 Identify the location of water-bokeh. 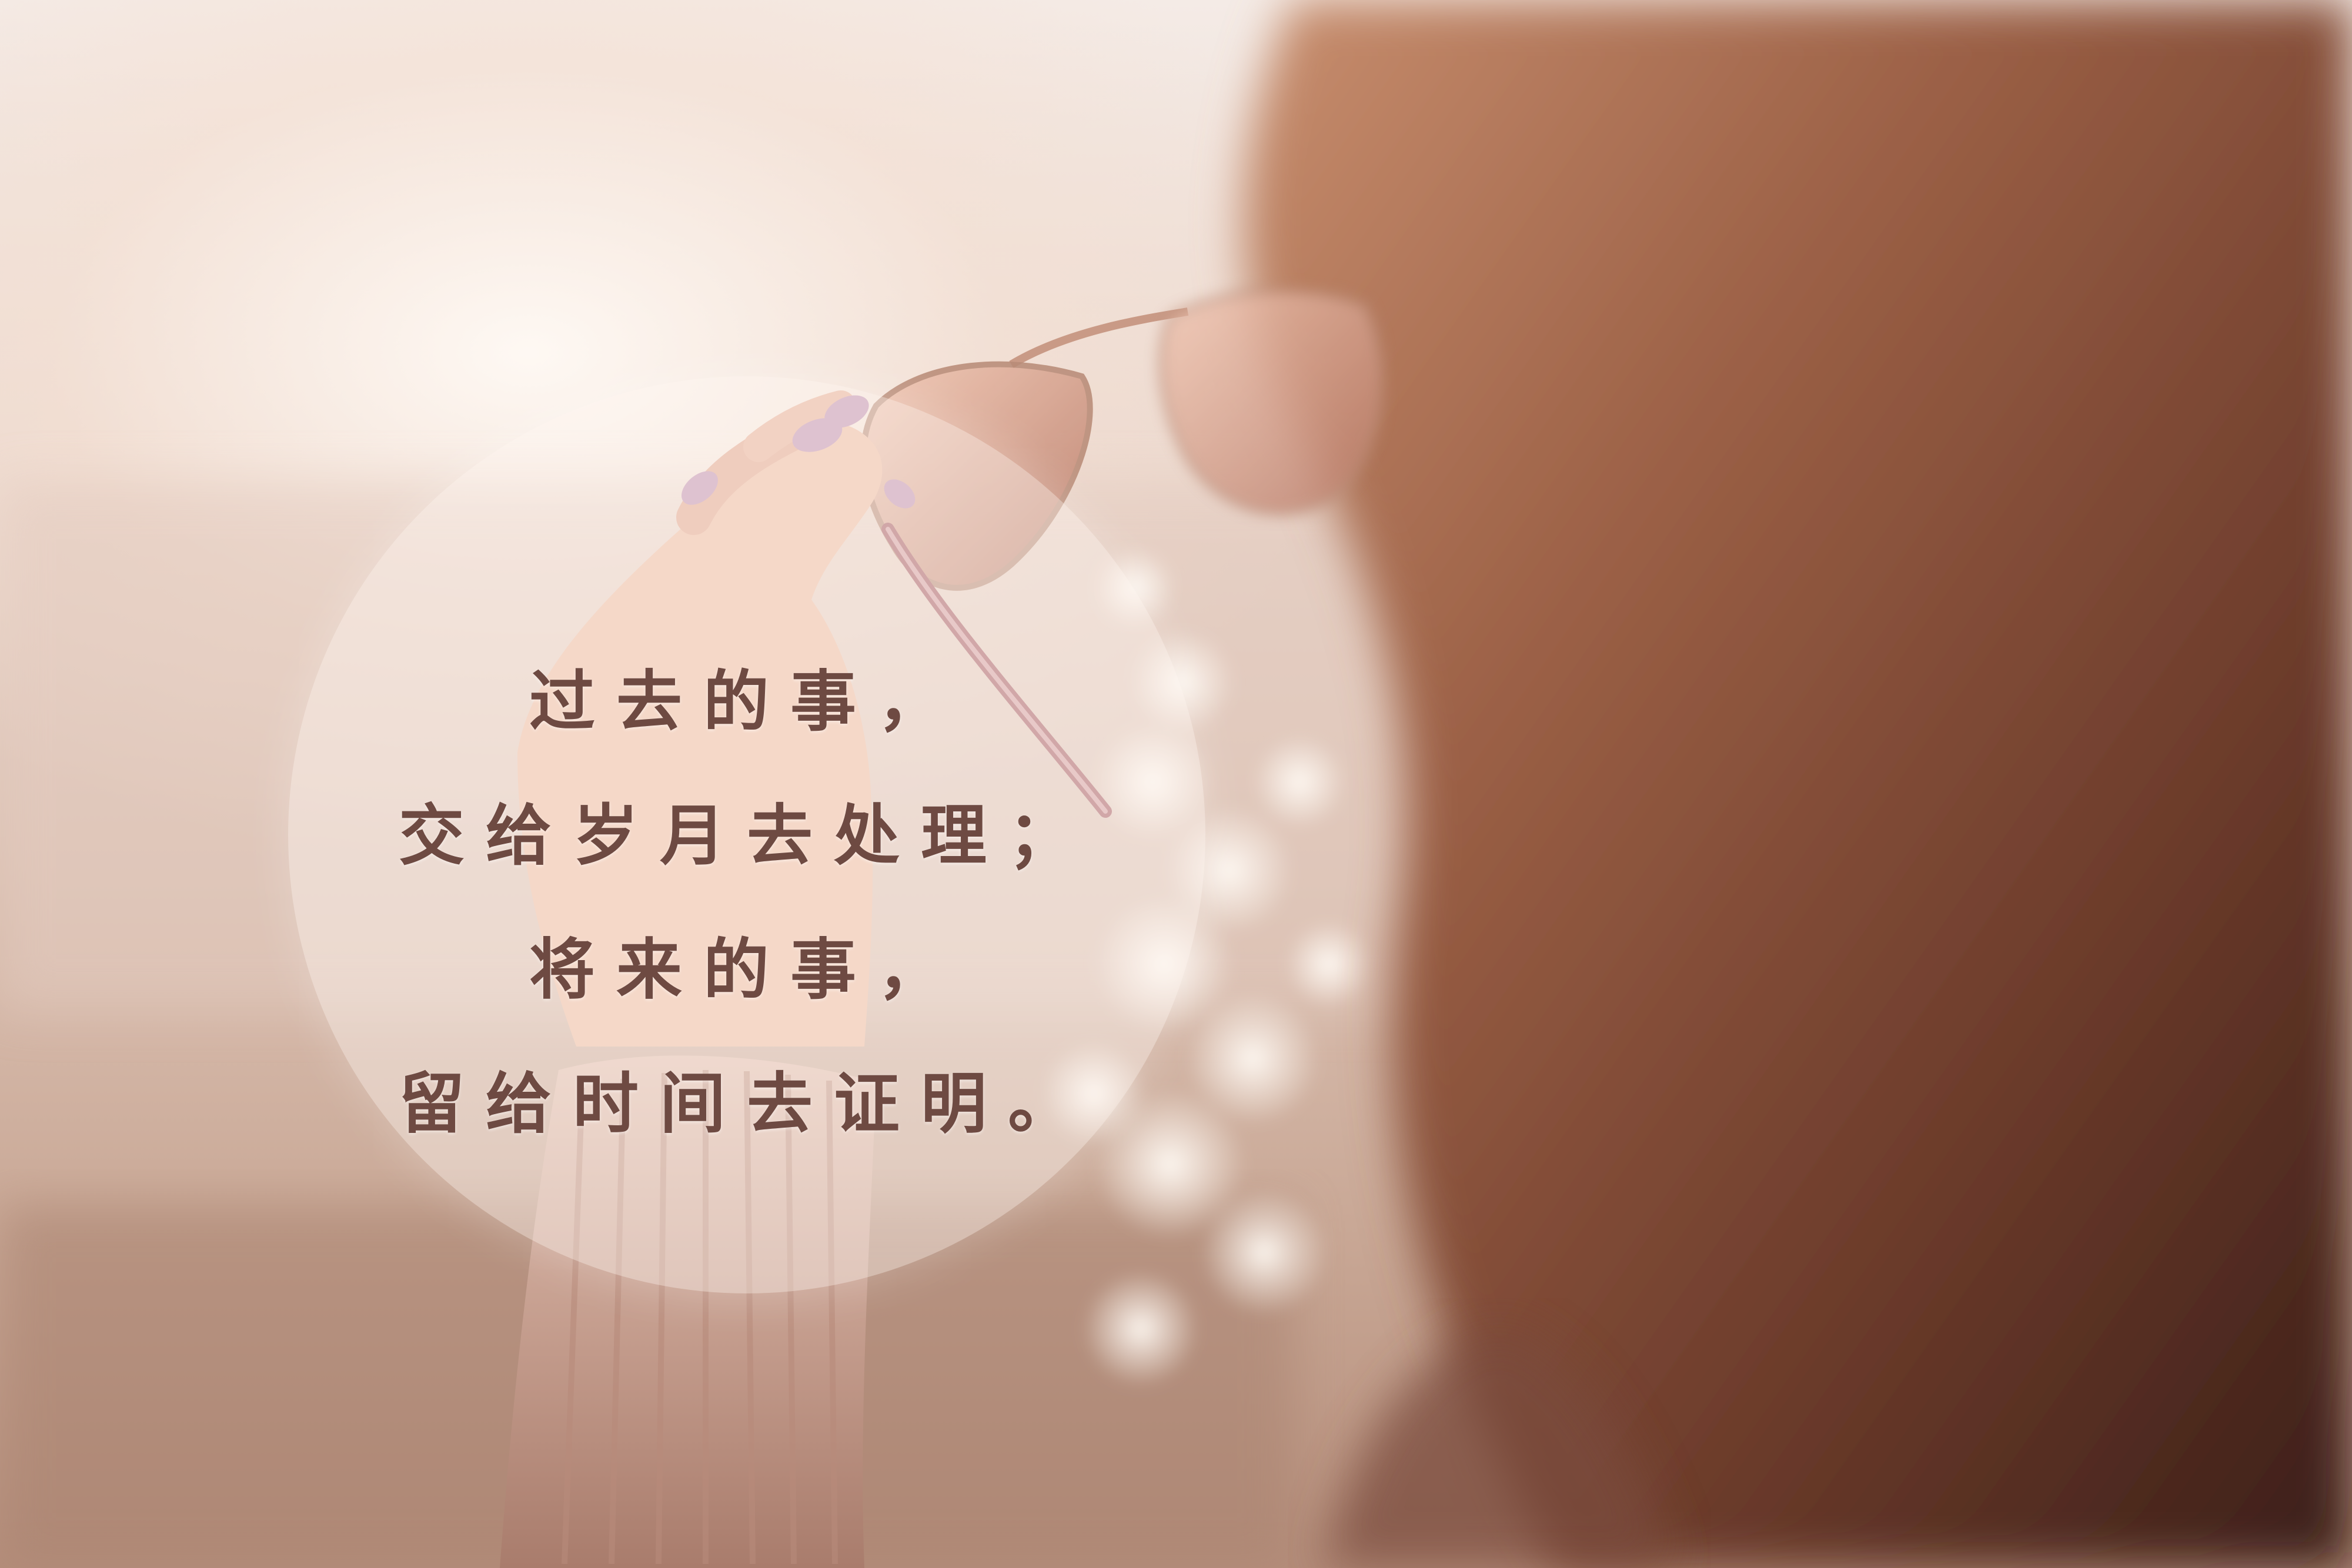
(1207, 968).